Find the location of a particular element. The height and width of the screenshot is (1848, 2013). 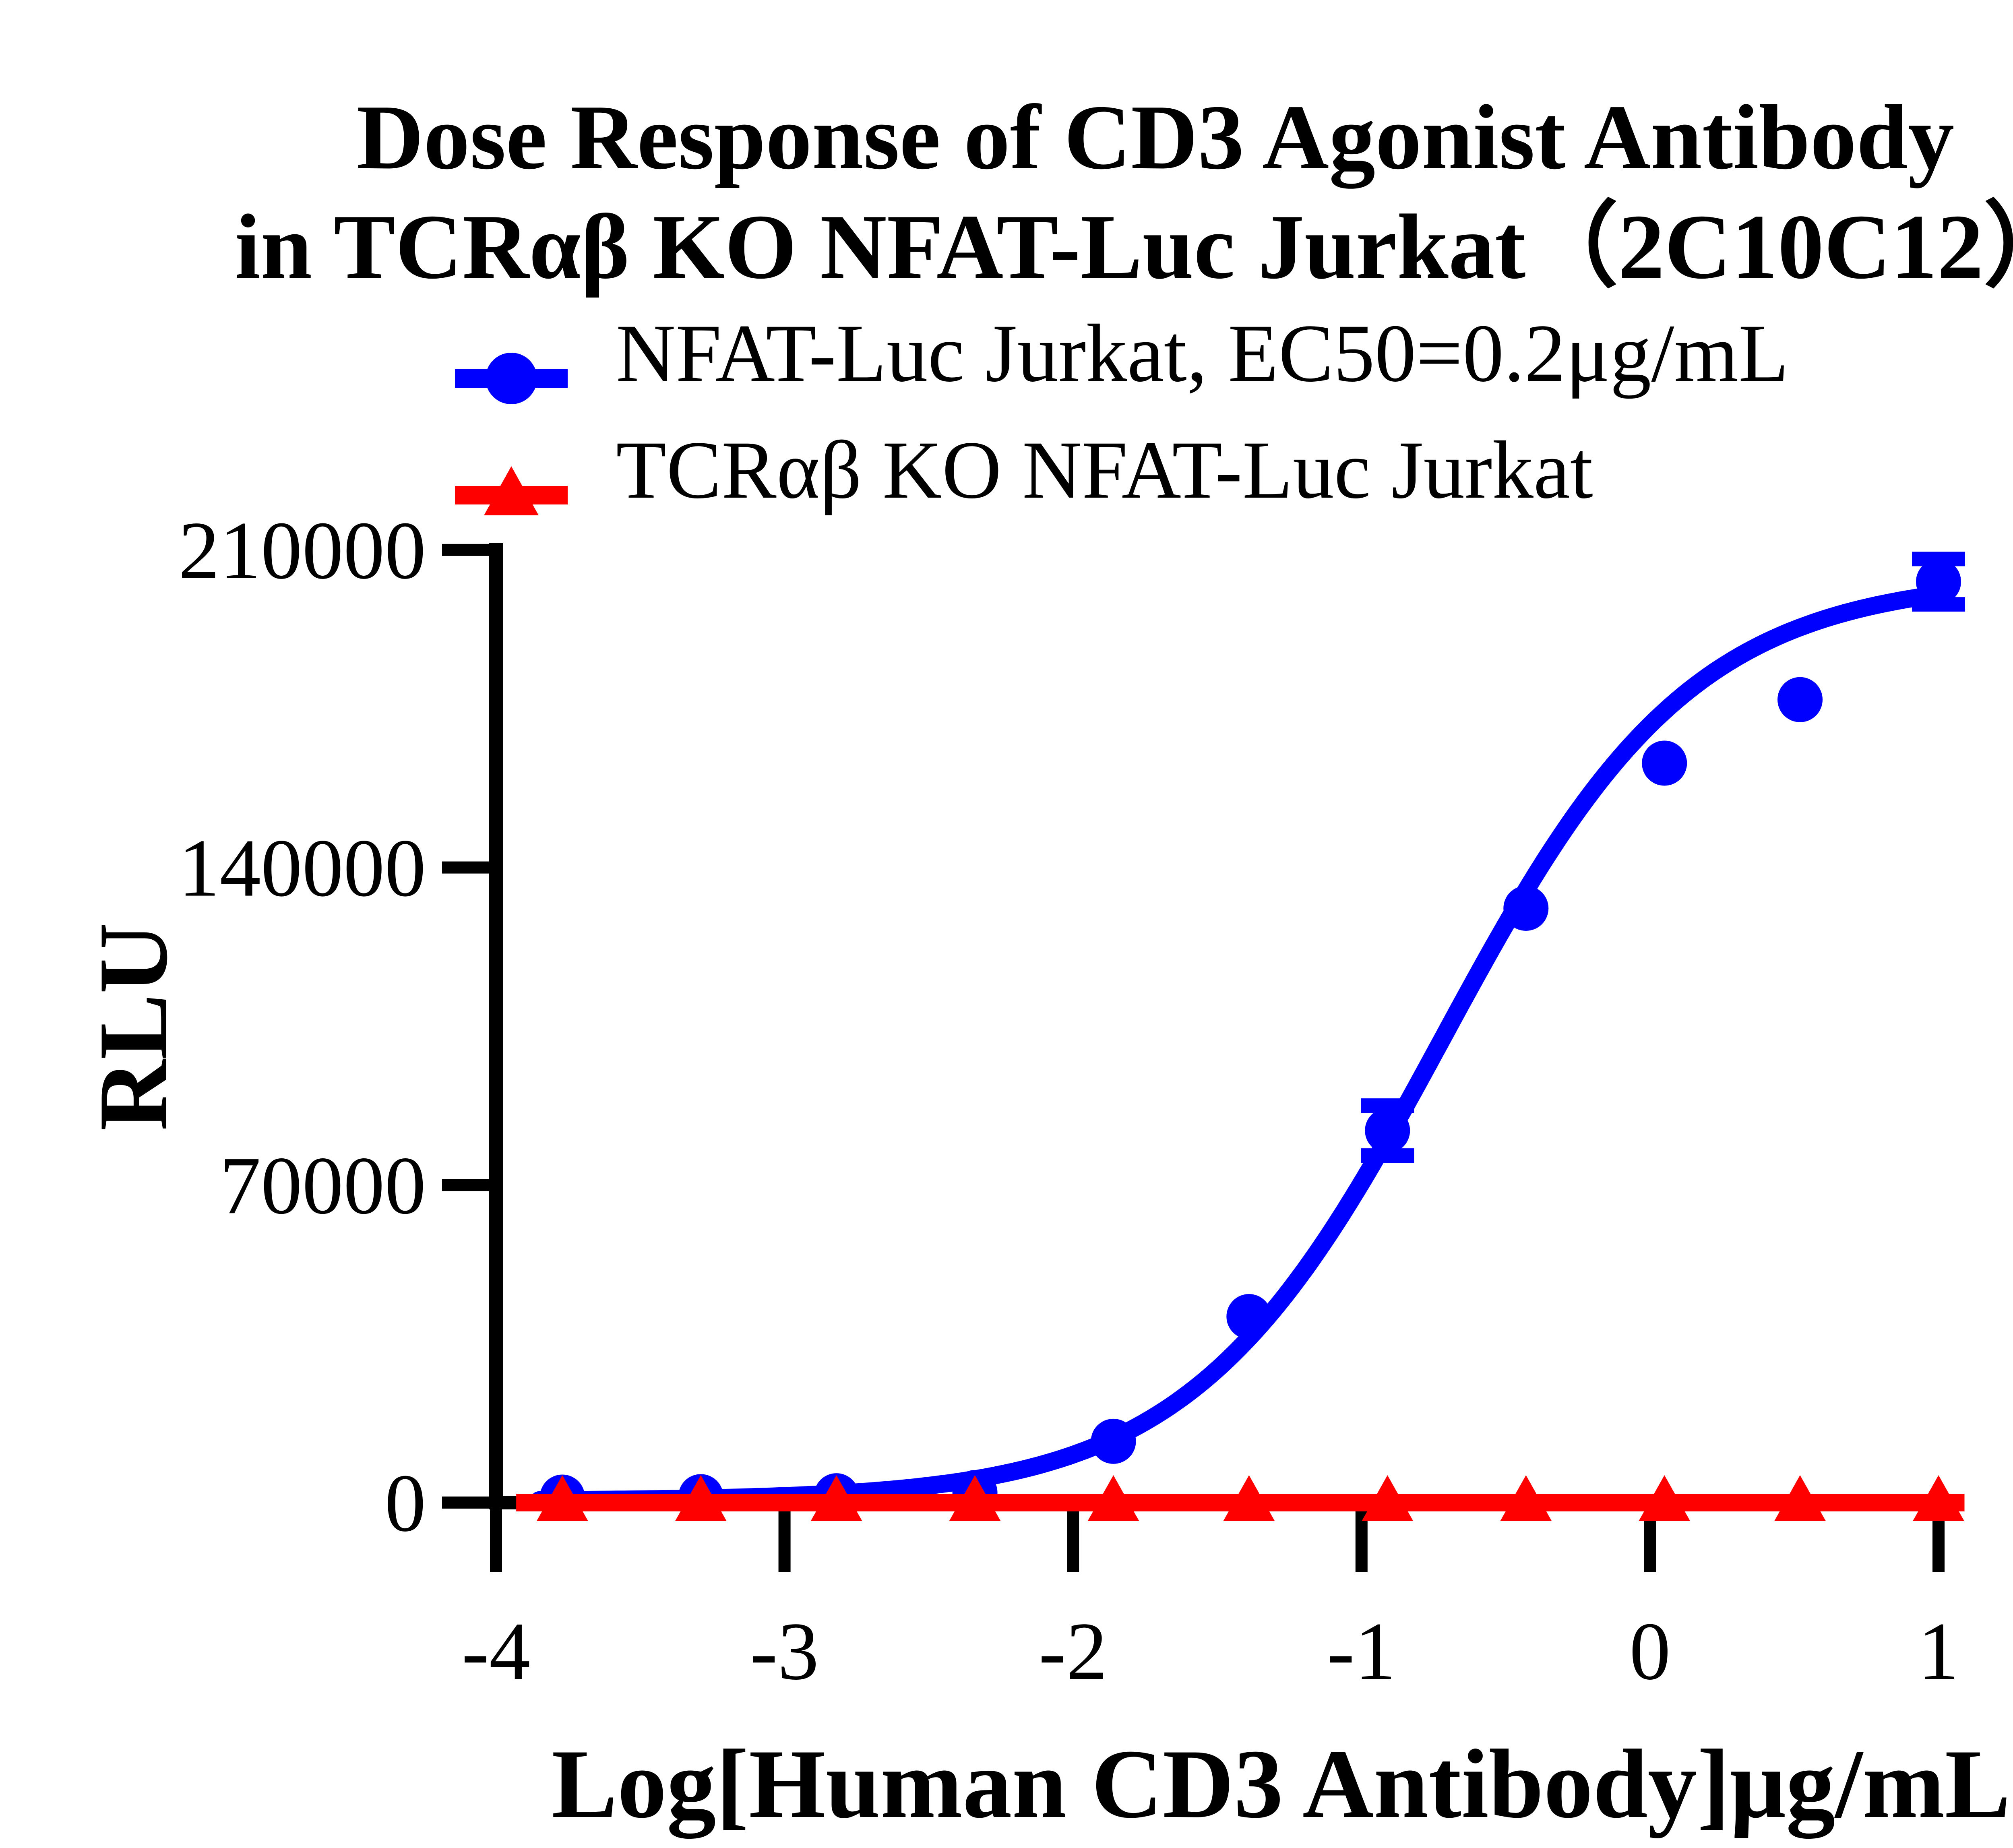

x-tick-label: -1 is located at coordinates (1361, 1651).